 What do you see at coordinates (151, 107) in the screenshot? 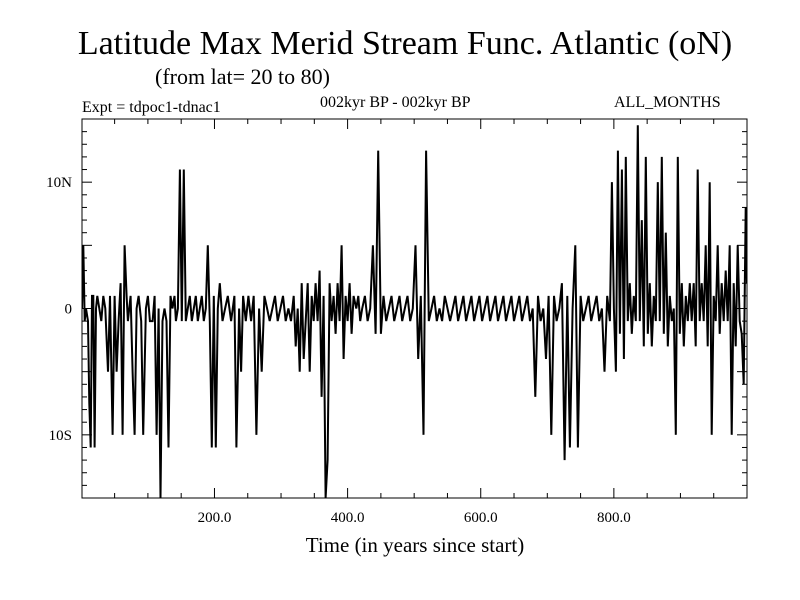
I see `experiment-label: Expt = tdpoc1-tdnac1` at bounding box center [151, 107].